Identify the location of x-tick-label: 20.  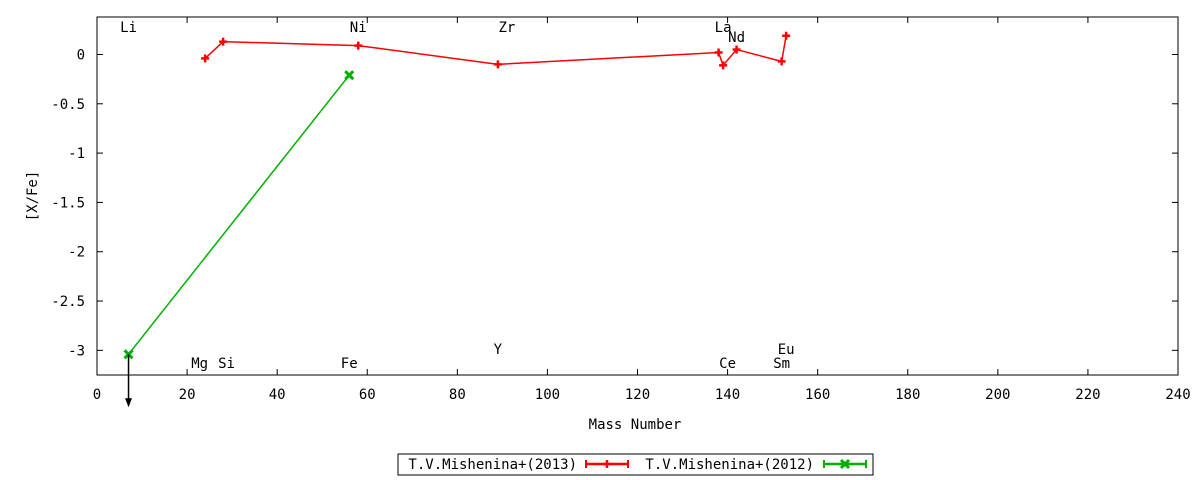
(187, 395).